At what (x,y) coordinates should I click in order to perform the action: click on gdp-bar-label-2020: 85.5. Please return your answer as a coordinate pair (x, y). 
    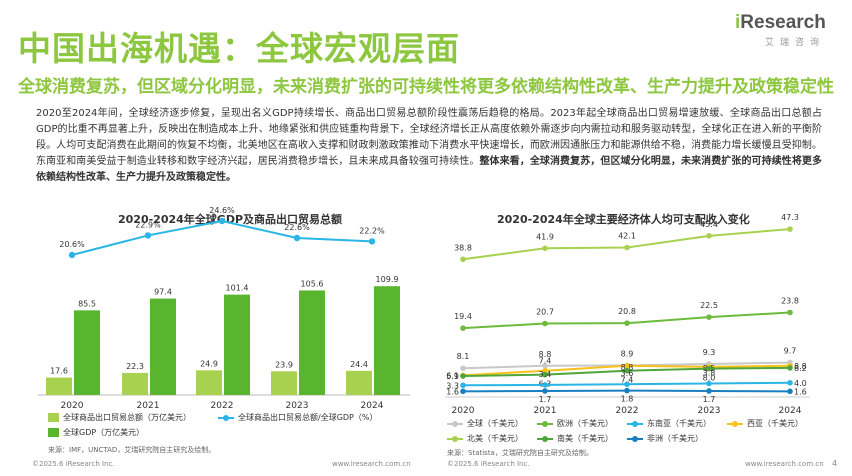
    Looking at the image, I should click on (87, 303).